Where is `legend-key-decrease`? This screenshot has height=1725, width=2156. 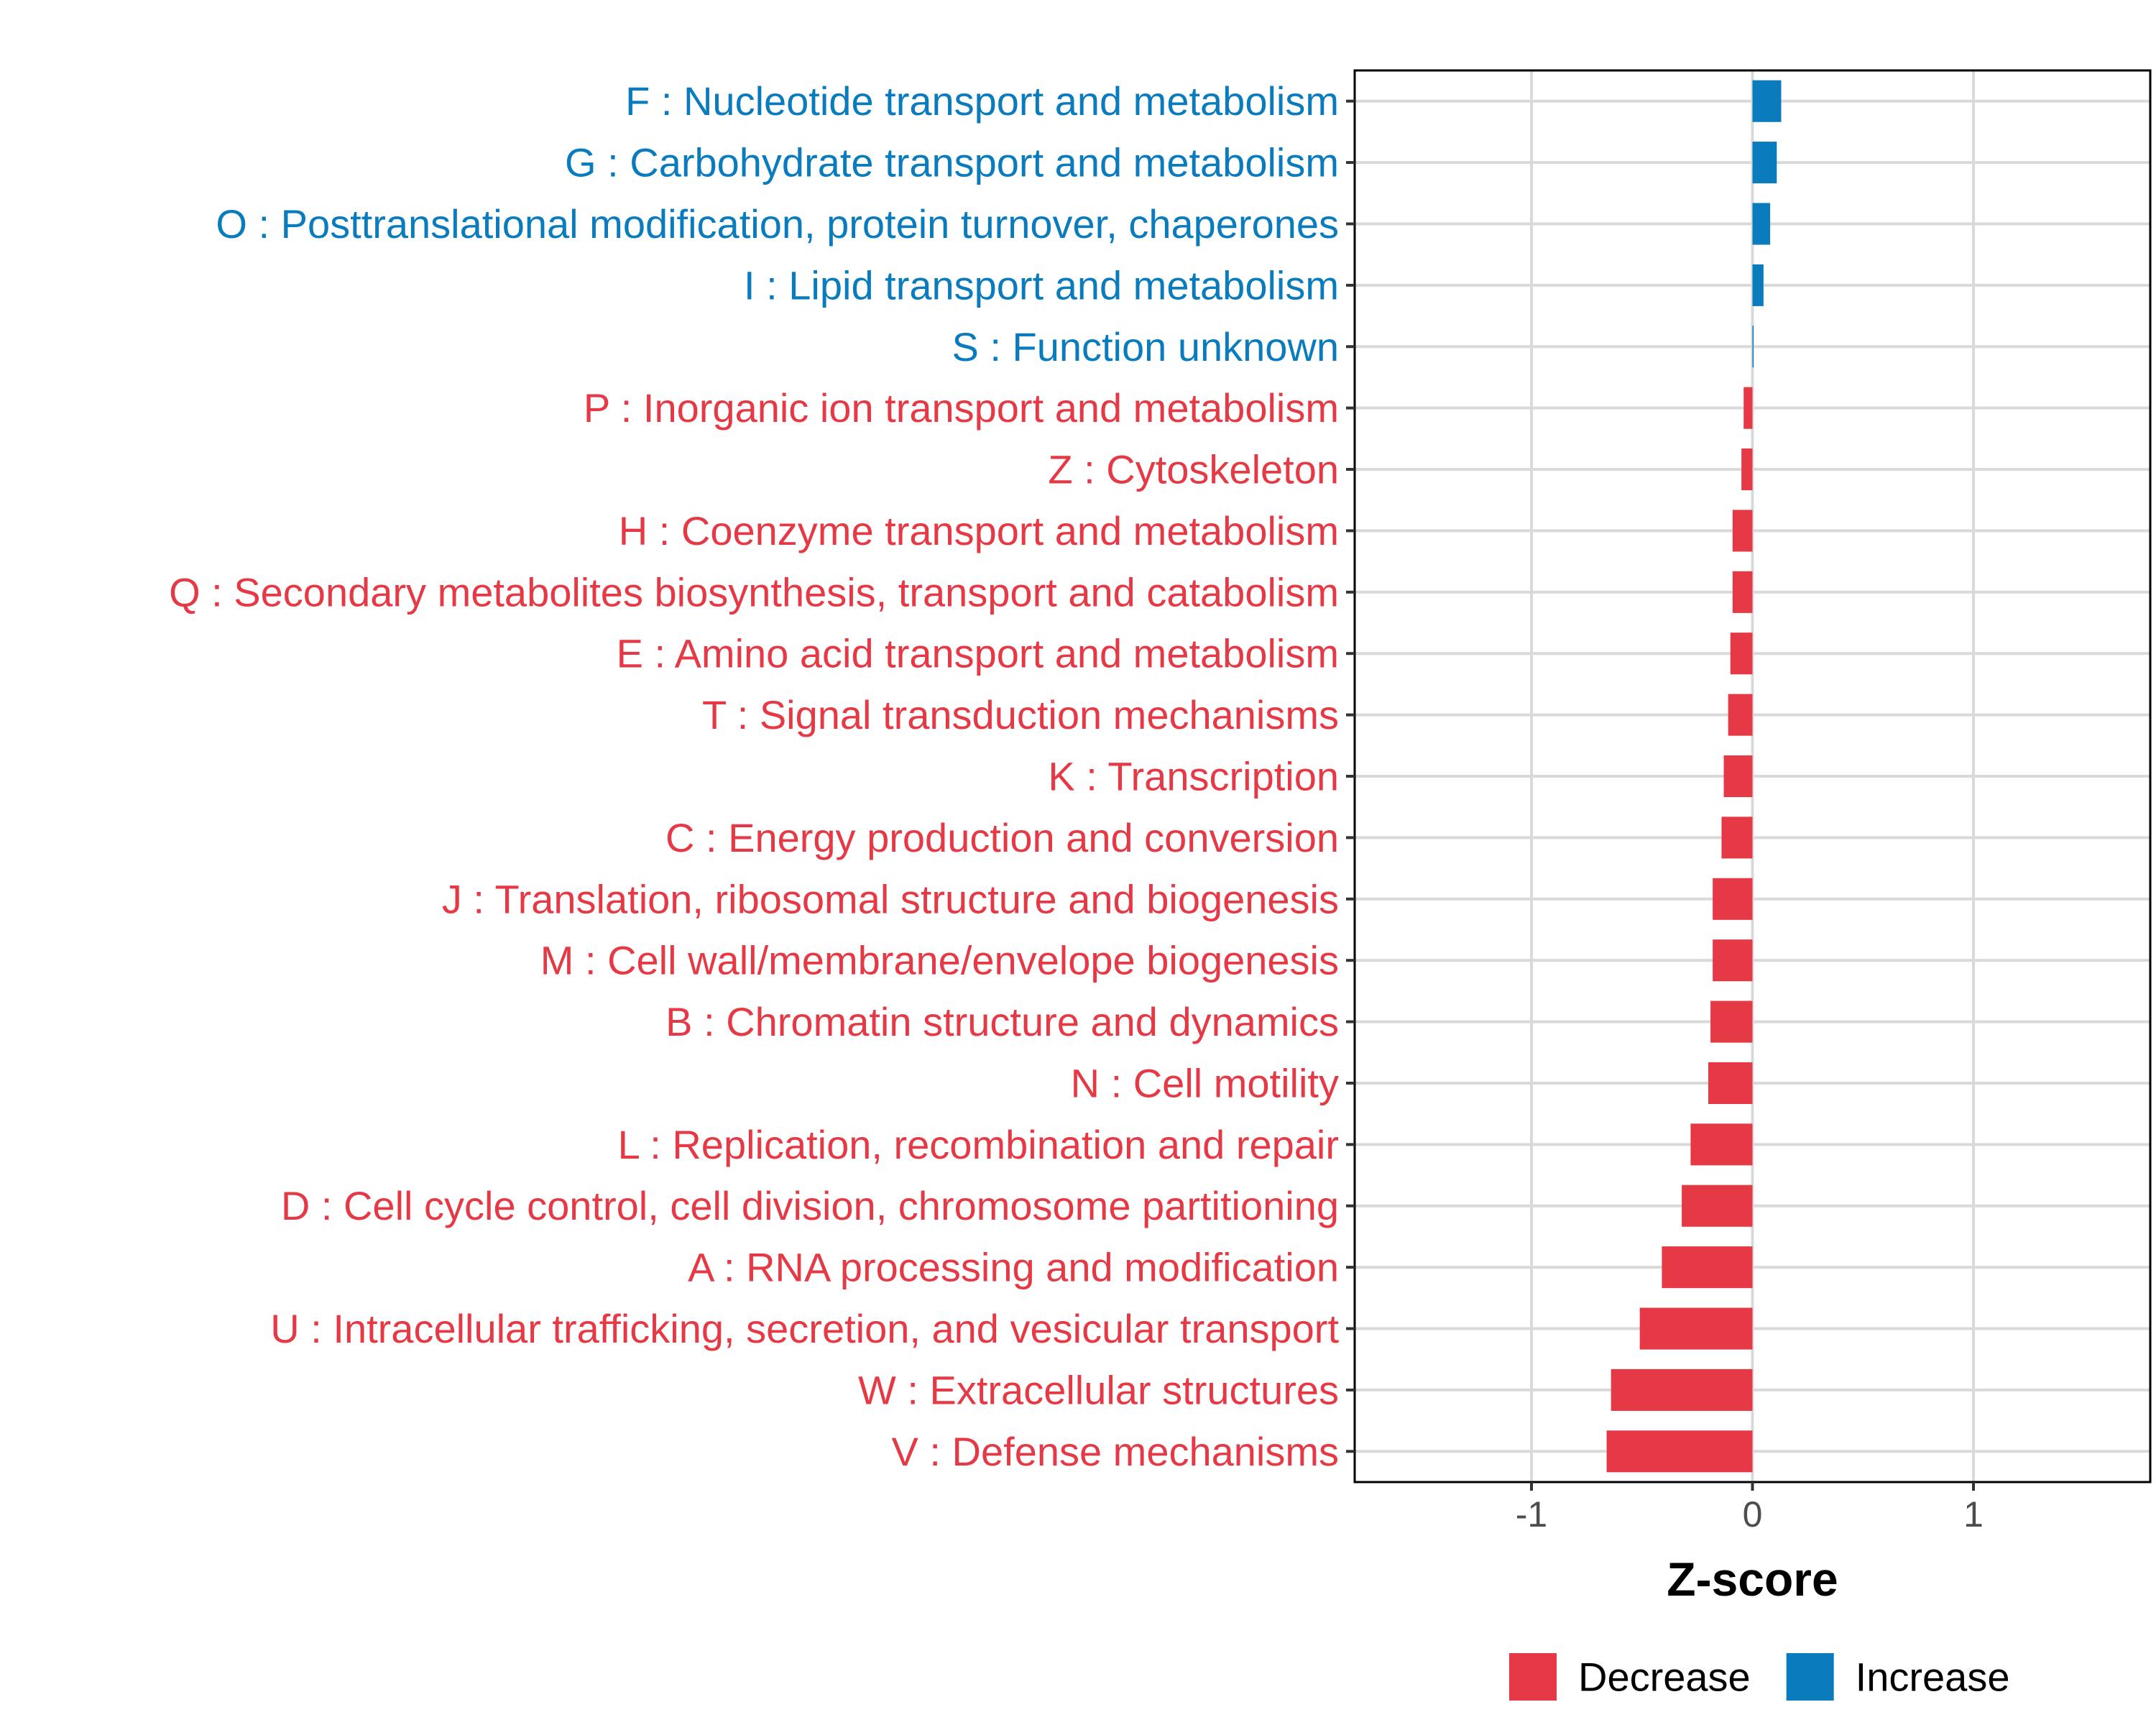
legend-key-decrease is located at coordinates (1533, 1677).